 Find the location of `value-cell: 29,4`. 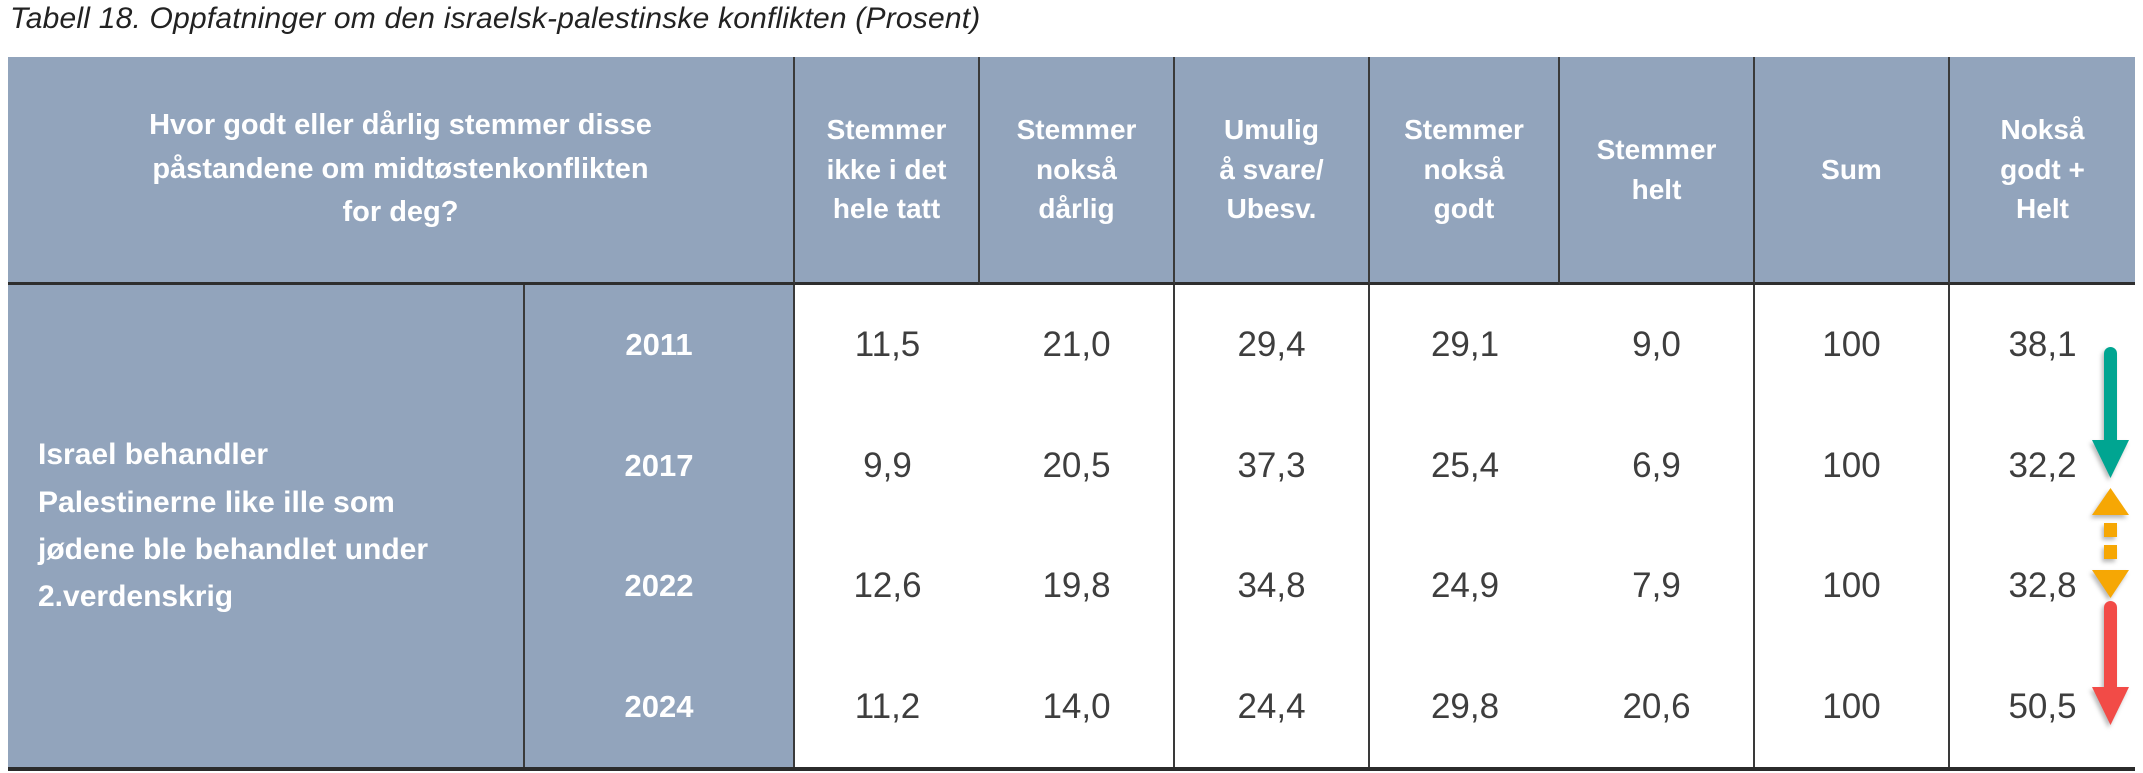

value-cell: 29,4 is located at coordinates (1272, 345).